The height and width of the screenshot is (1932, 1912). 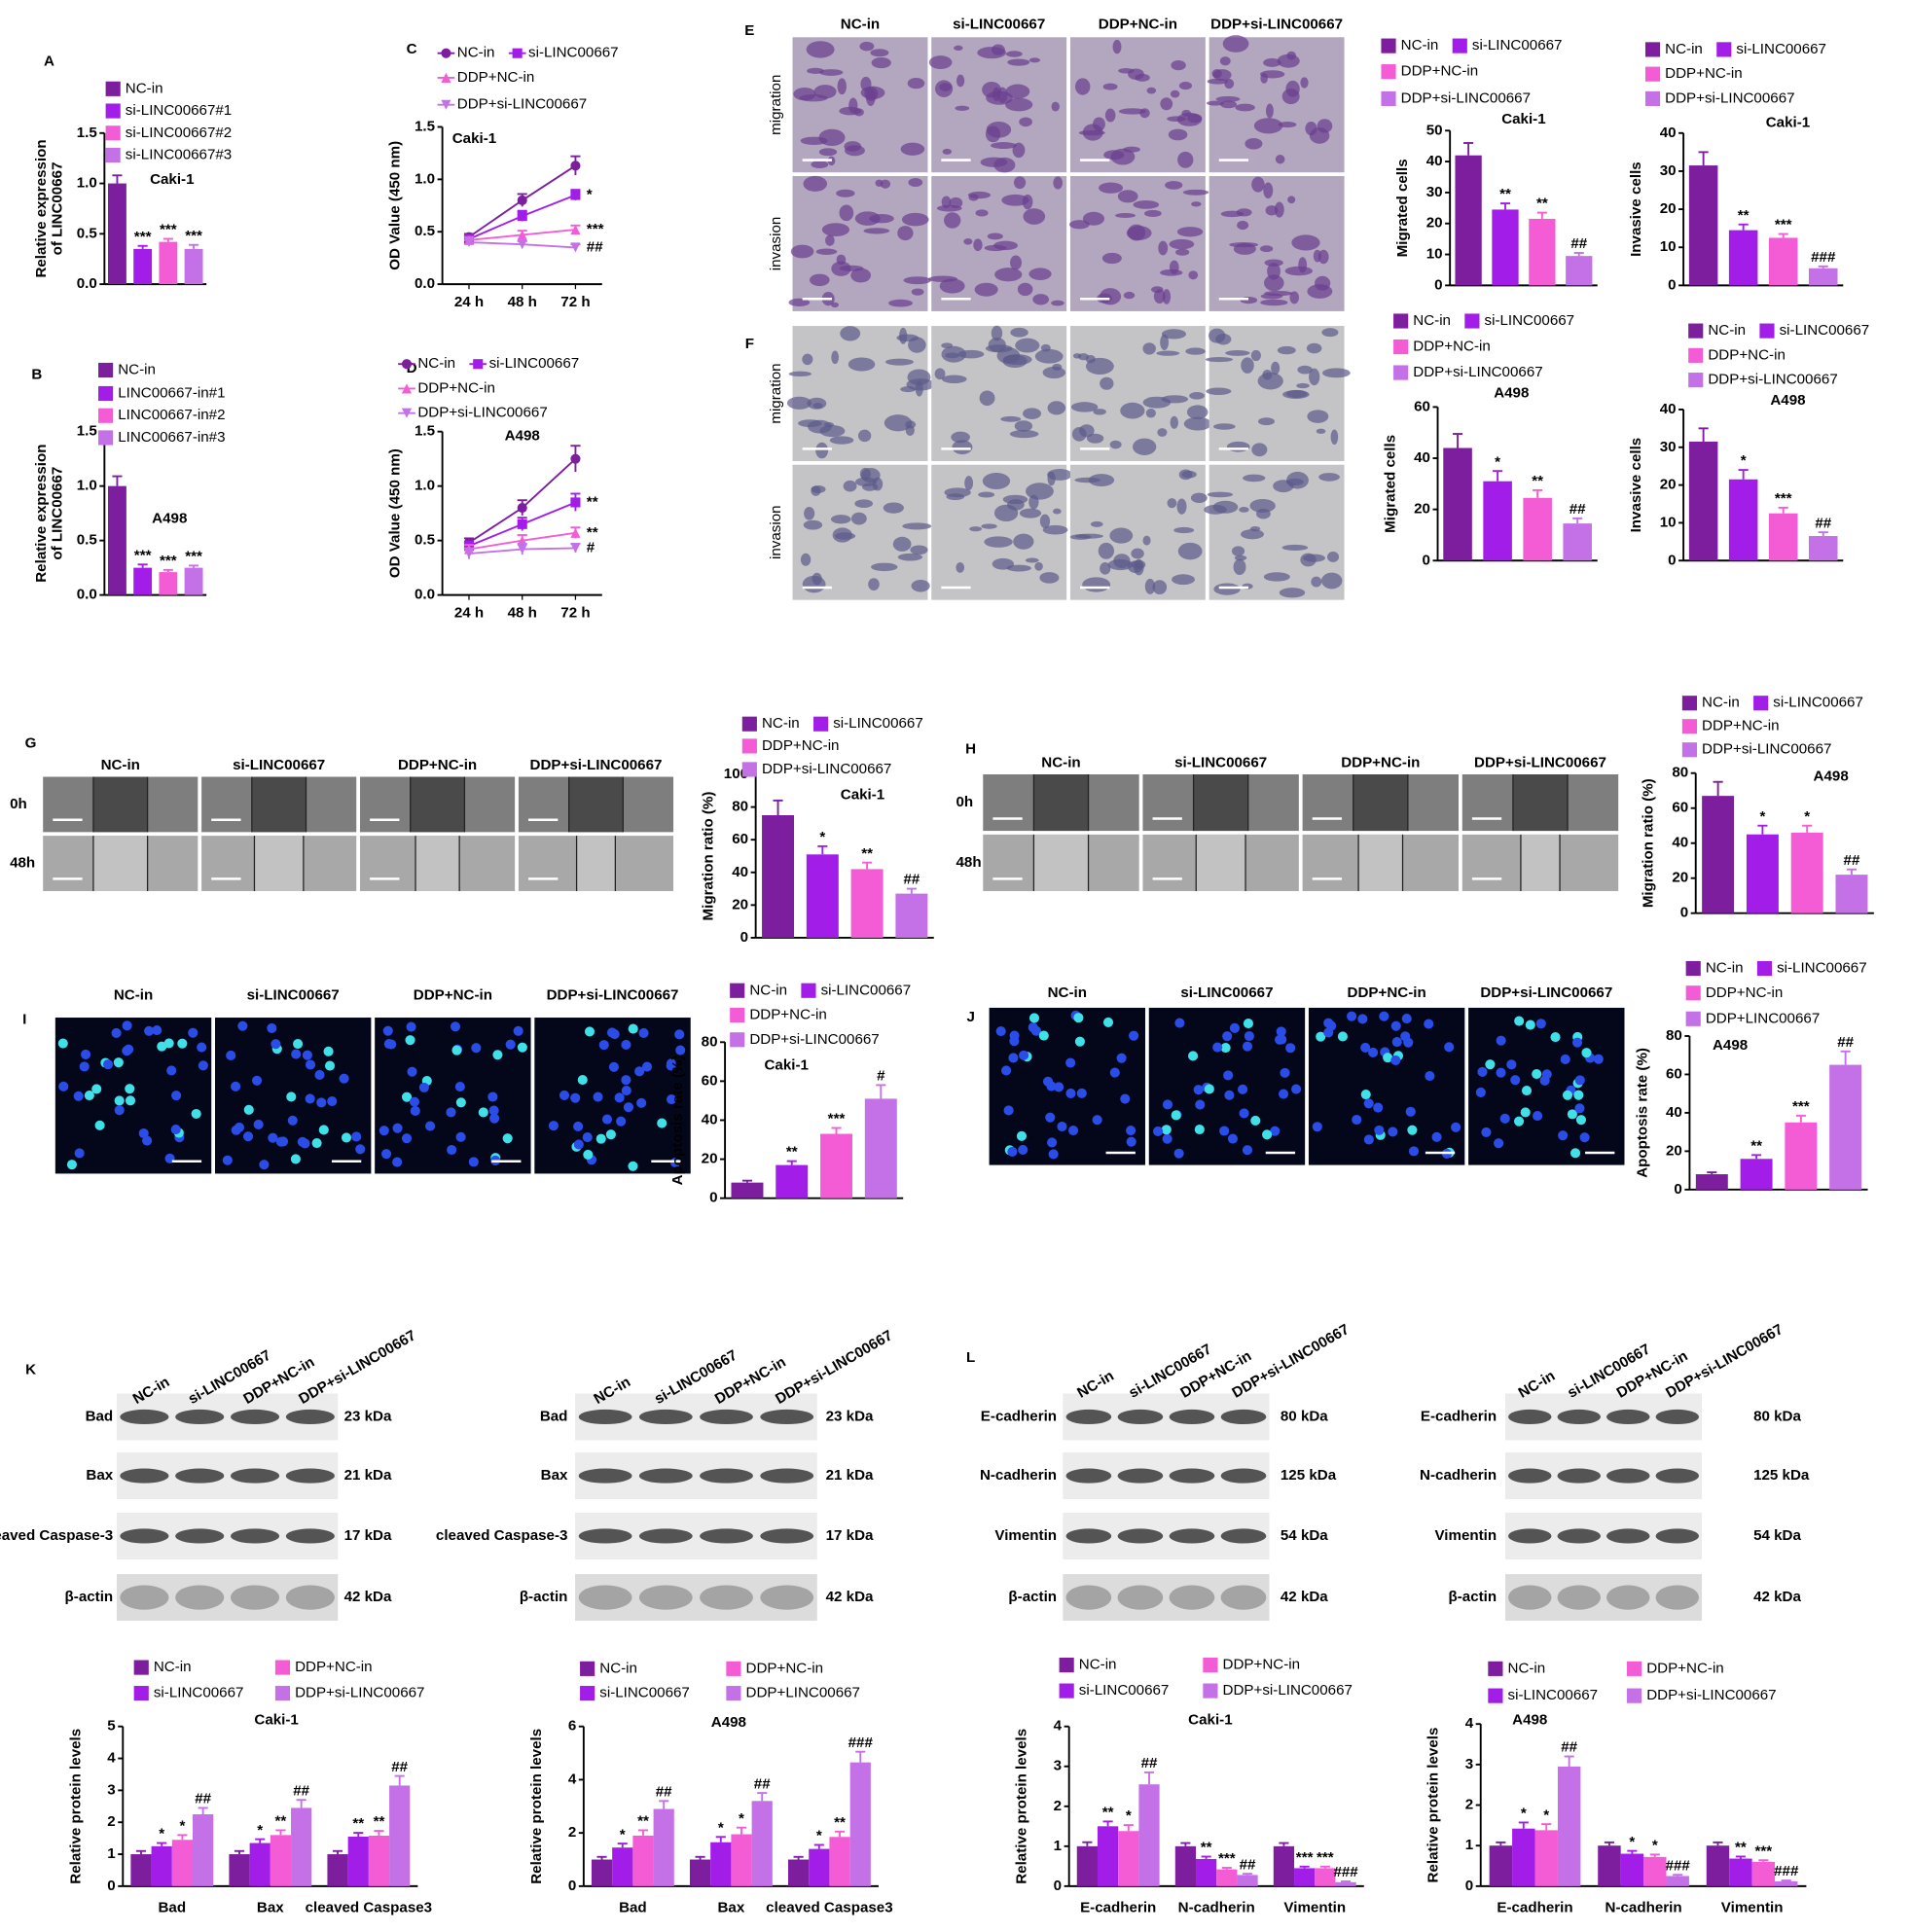 I want to click on significance: **, so click(x=592, y=501).